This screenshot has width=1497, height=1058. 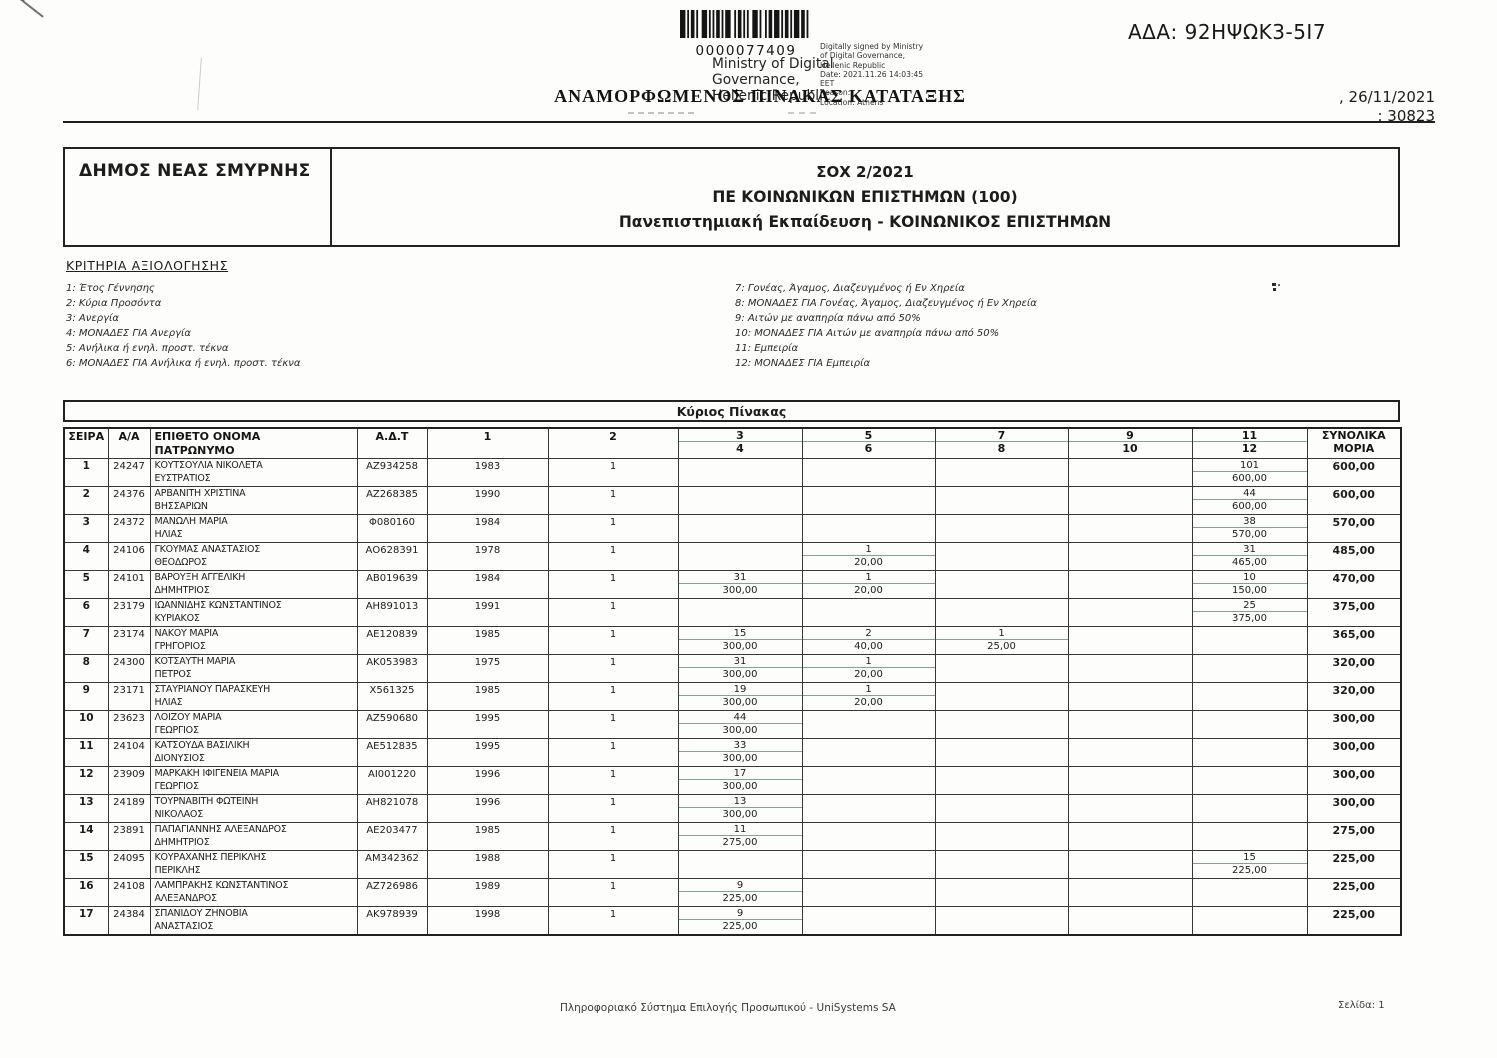 What do you see at coordinates (86, 640) in the screenshot?
I see `cell-rank: 7` at bounding box center [86, 640].